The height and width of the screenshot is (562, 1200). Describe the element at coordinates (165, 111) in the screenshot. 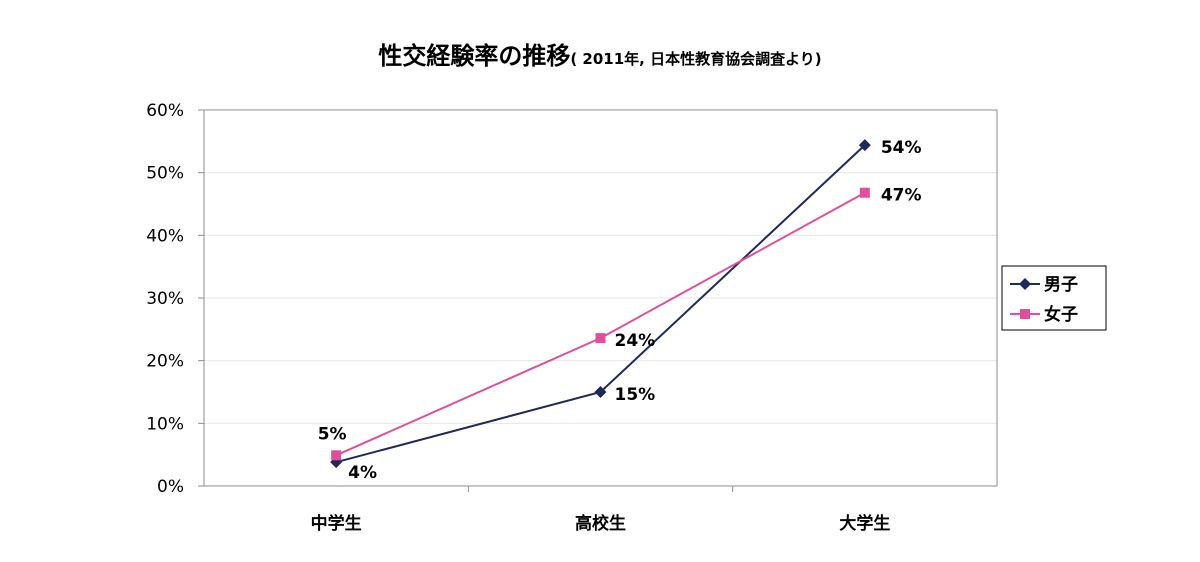

I see `y-tick-label: 60%` at that location.